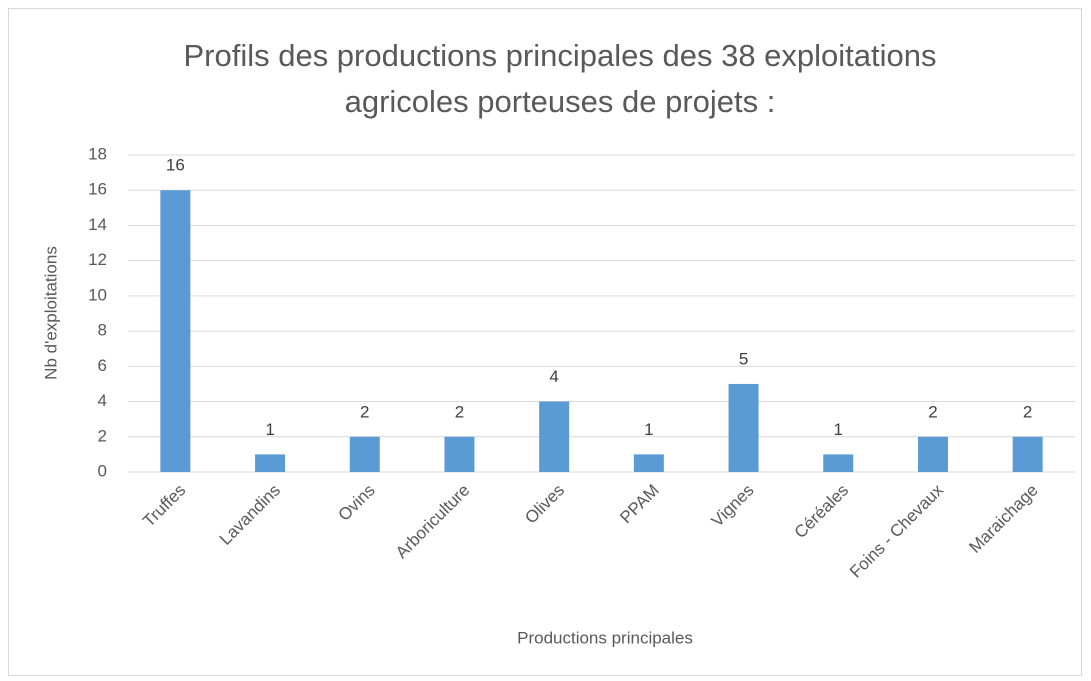 The height and width of the screenshot is (681, 1091). What do you see at coordinates (102, 400) in the screenshot?
I see `y-tick-label: 4` at bounding box center [102, 400].